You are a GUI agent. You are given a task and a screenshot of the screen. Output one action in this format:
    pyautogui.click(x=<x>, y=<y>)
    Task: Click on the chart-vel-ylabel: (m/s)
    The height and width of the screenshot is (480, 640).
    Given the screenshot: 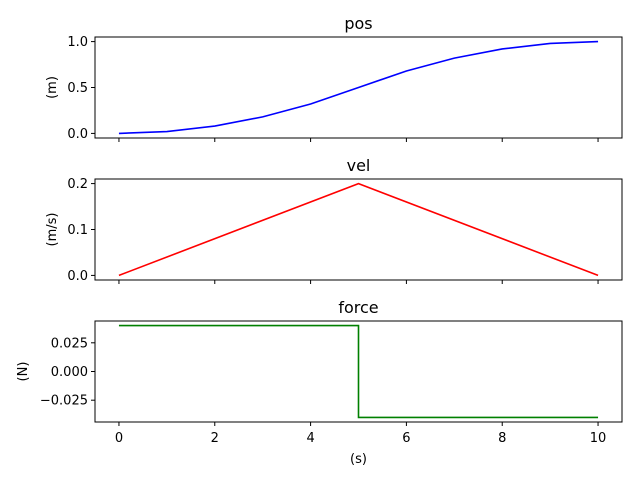 What is the action you would take?
    pyautogui.click(x=52, y=230)
    